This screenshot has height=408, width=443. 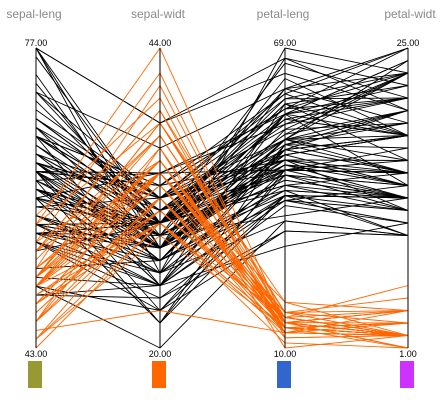 I want to click on axis-min-label-petal-widt: 1.00, so click(x=408, y=354).